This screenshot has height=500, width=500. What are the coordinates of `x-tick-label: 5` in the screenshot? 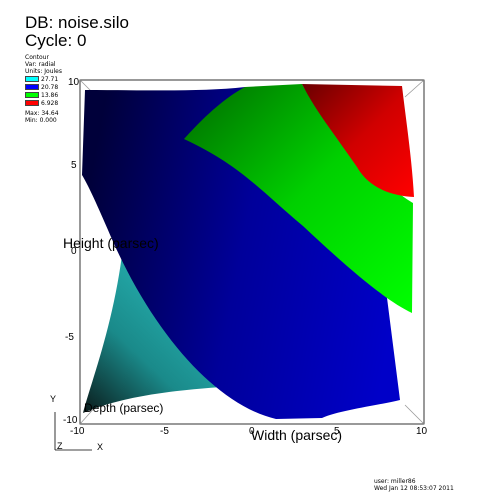 It's located at (337, 431).